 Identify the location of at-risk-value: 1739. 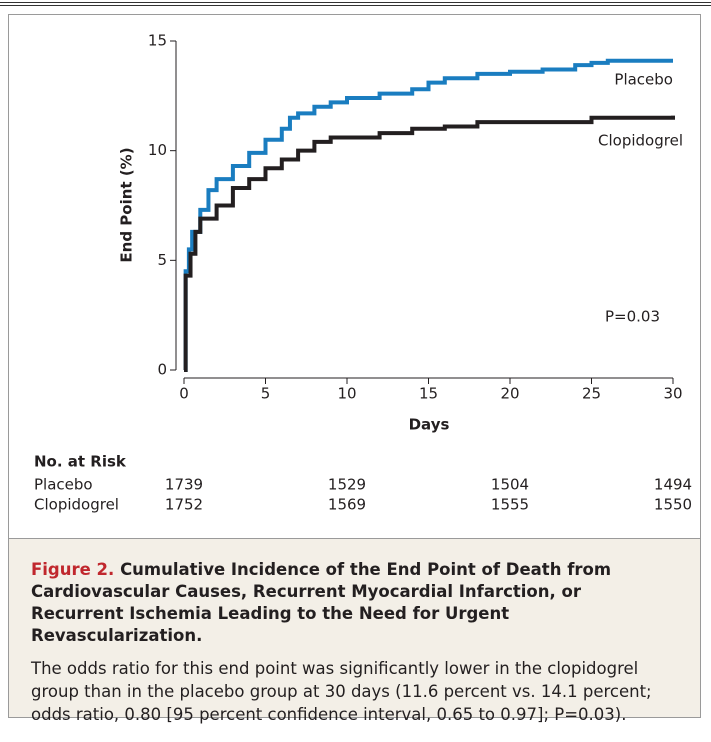
(184, 485).